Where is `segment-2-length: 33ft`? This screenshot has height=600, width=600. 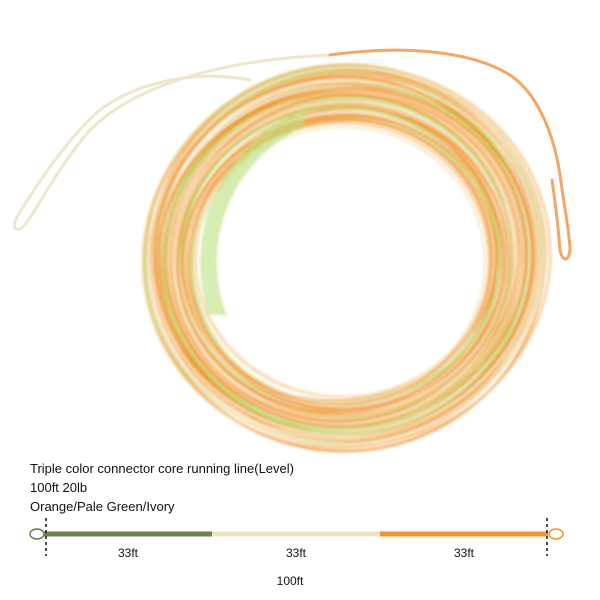
segment-2-length: 33ft is located at coordinates (295, 553).